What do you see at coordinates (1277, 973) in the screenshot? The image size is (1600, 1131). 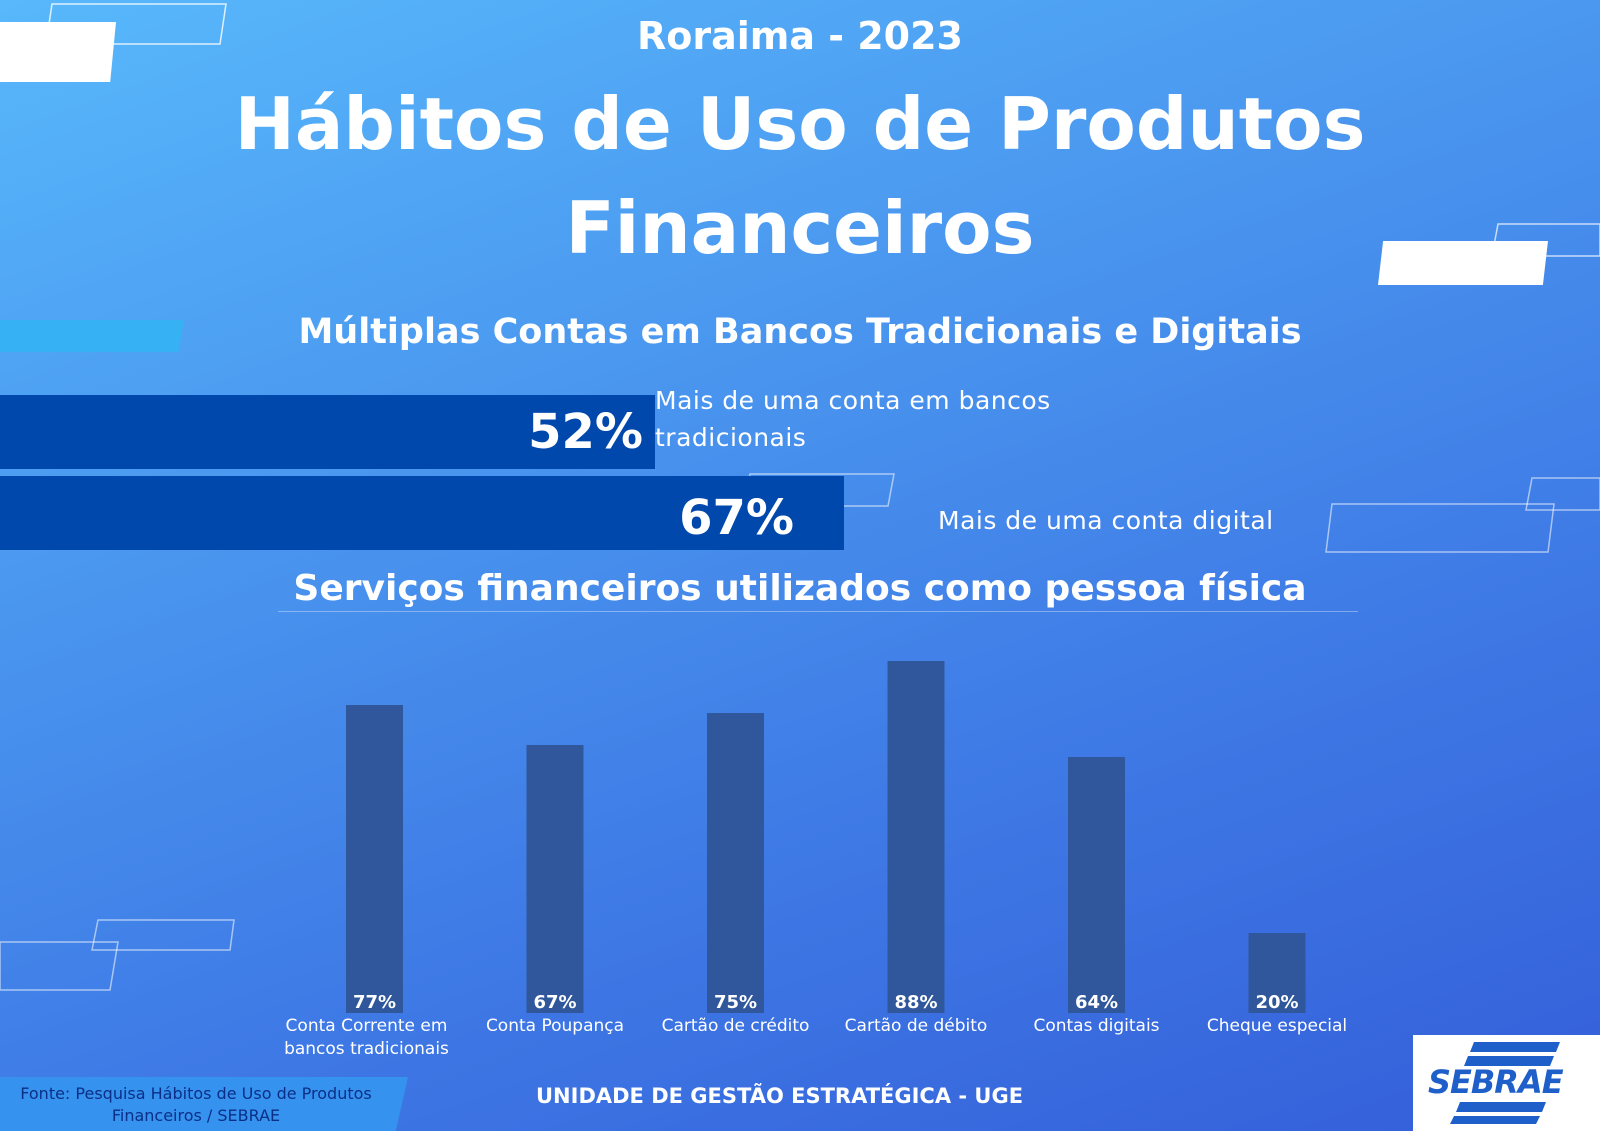 I see `bar-cheque-especial` at bounding box center [1277, 973].